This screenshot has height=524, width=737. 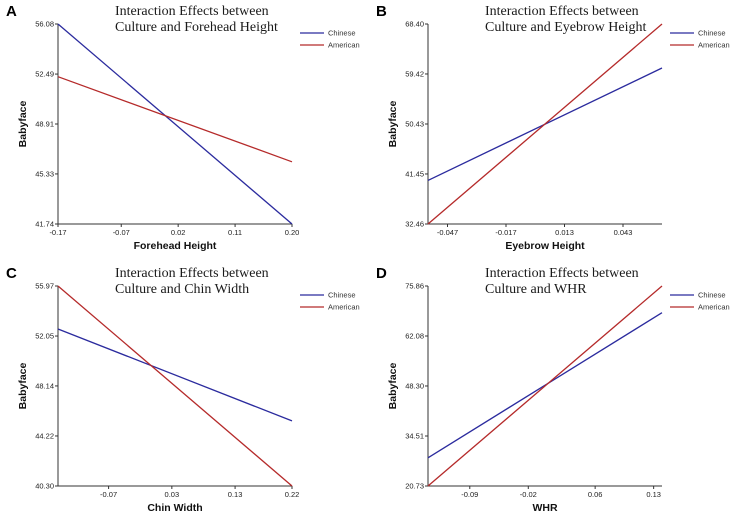 I want to click on y-tick-label: 48.14, so click(x=44, y=385).